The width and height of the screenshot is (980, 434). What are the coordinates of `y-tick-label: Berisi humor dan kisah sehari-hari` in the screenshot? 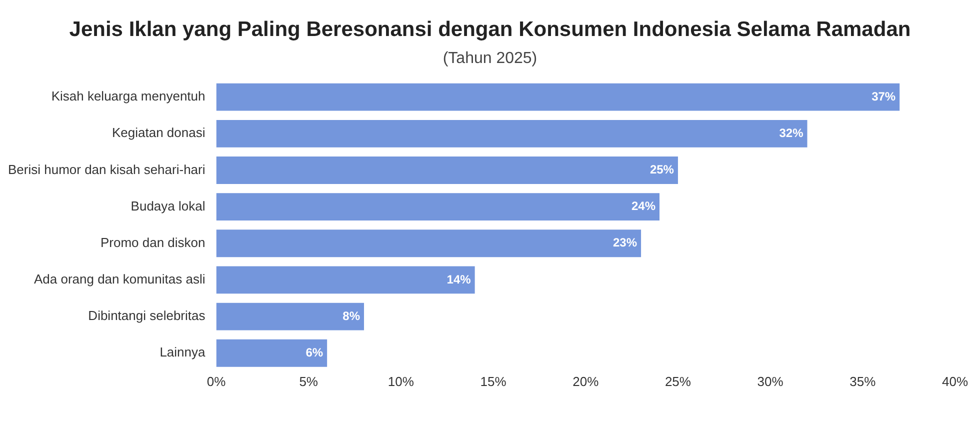 It's located at (107, 169).